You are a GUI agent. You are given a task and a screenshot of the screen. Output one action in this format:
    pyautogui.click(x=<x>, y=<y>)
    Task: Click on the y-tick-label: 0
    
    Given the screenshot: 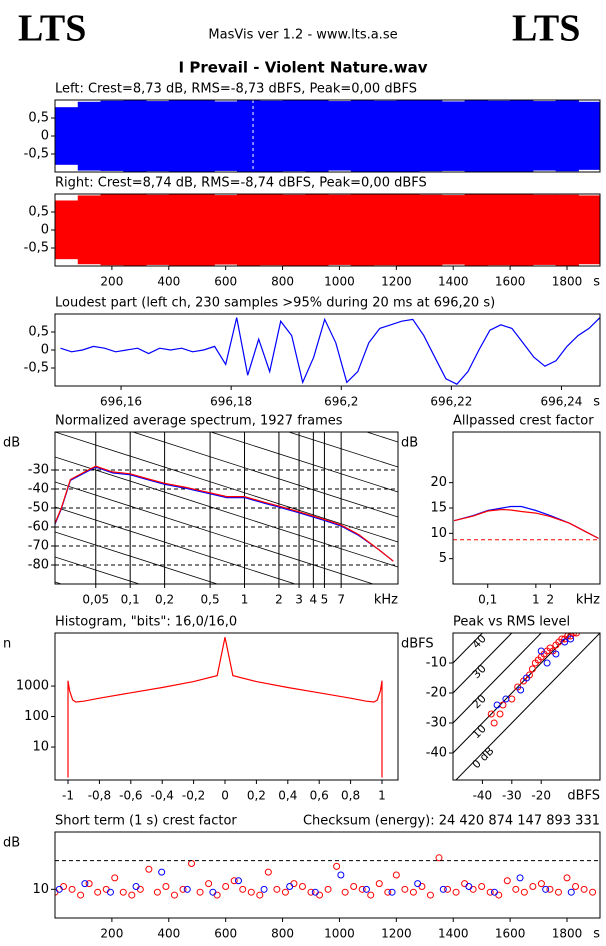 What is the action you would take?
    pyautogui.click(x=45, y=350)
    